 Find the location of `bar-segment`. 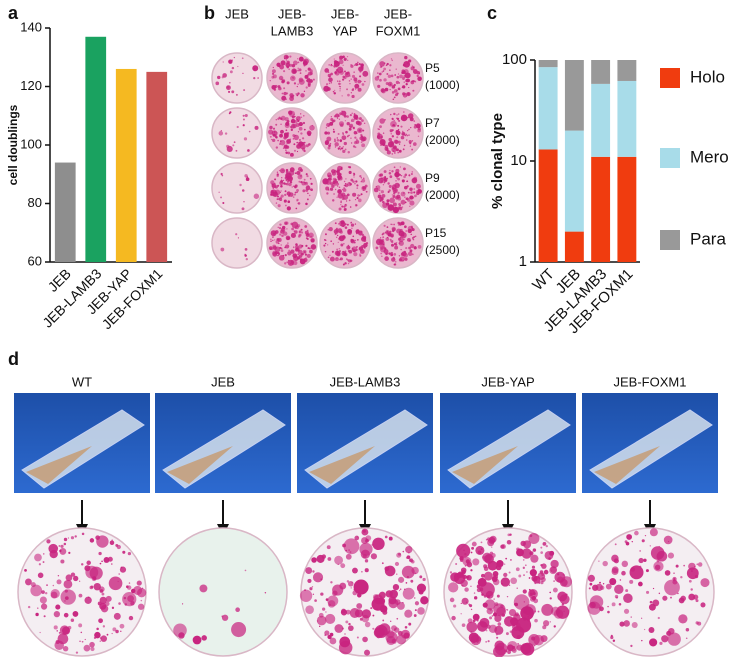

bar-segment is located at coordinates (601, 72).